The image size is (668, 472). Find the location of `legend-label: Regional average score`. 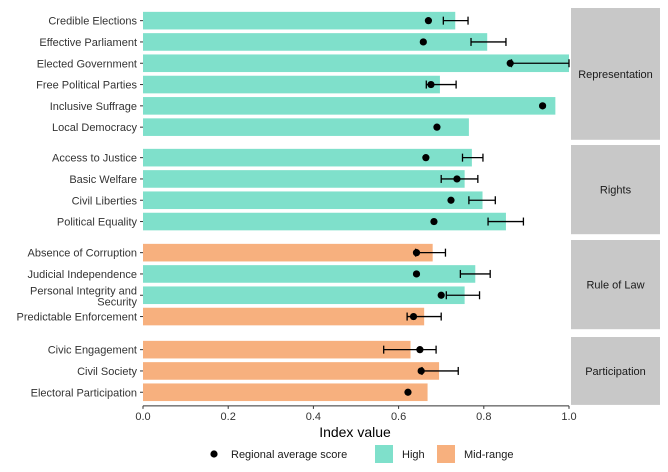

legend-label: Regional average score is located at coordinates (289, 455).